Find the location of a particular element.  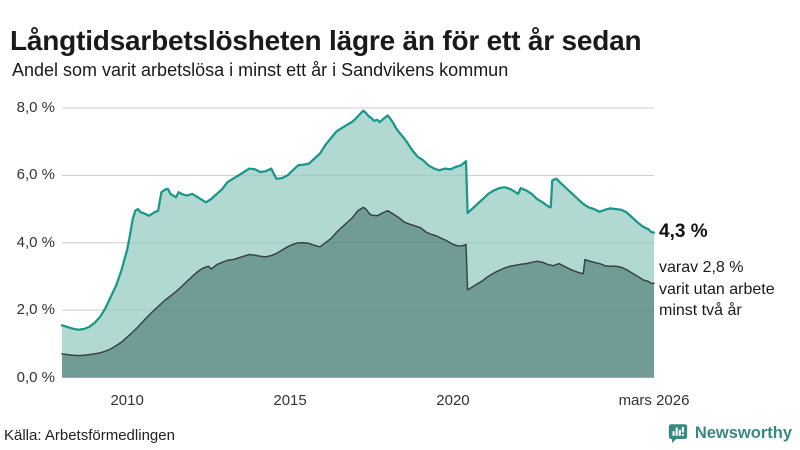

x-axis-tick-label: mars 2026 is located at coordinates (654, 400).